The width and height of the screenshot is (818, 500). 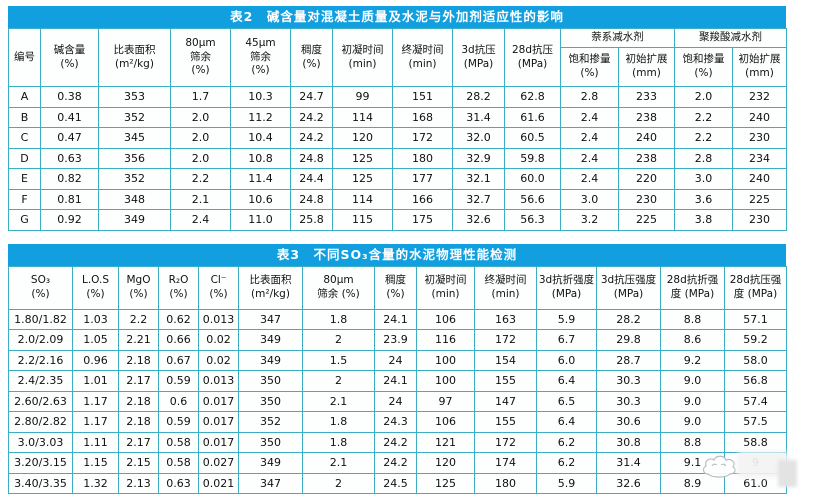 I want to click on table-cell: 350, so click(x=270, y=442).